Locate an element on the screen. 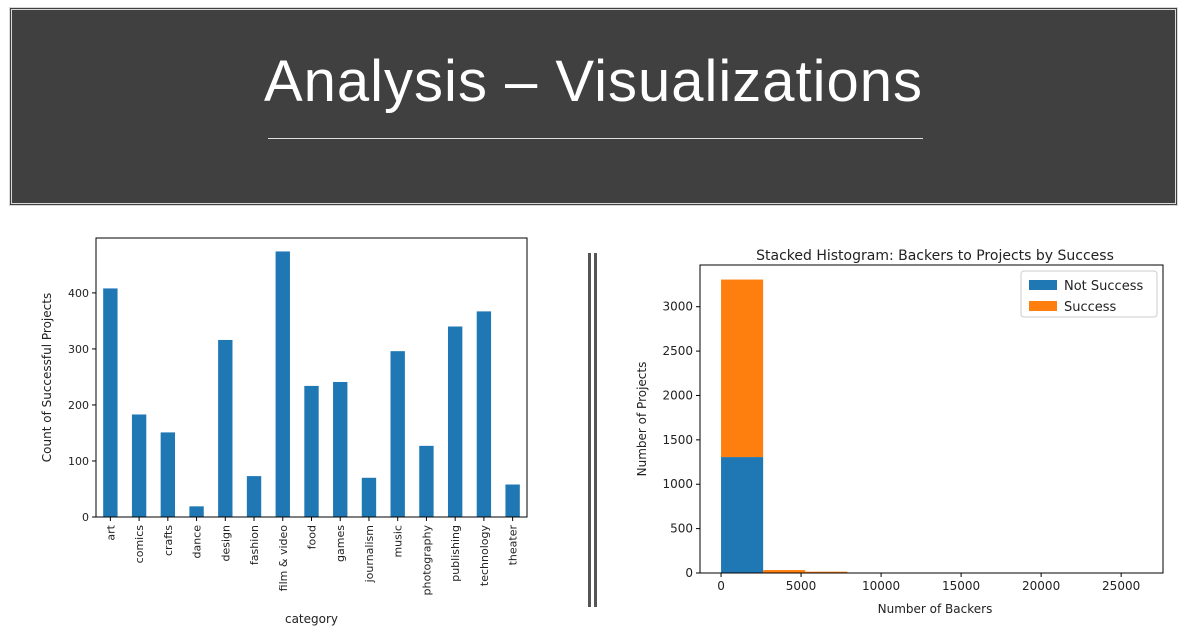  x-tick-label: 25000 is located at coordinates (1121, 586).